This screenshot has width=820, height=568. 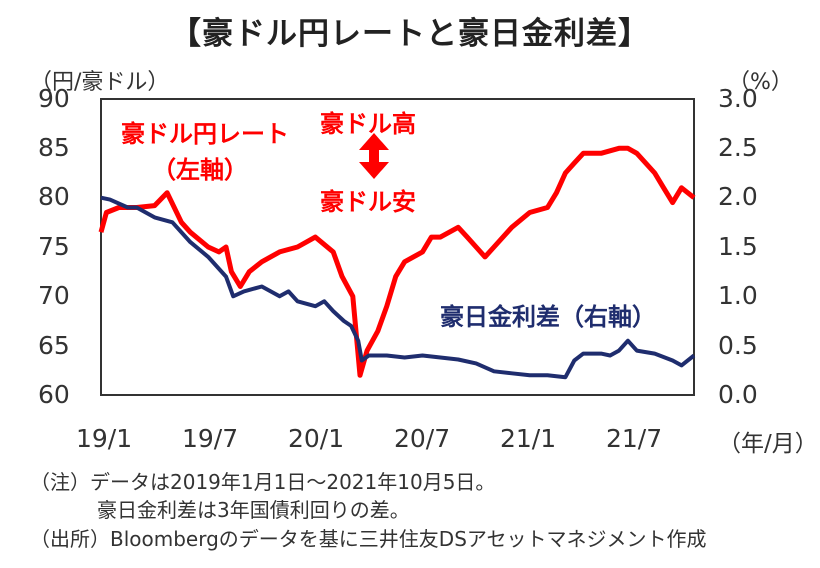 What do you see at coordinates (54, 295) in the screenshot?
I see `left-tick-label: 70` at bounding box center [54, 295].